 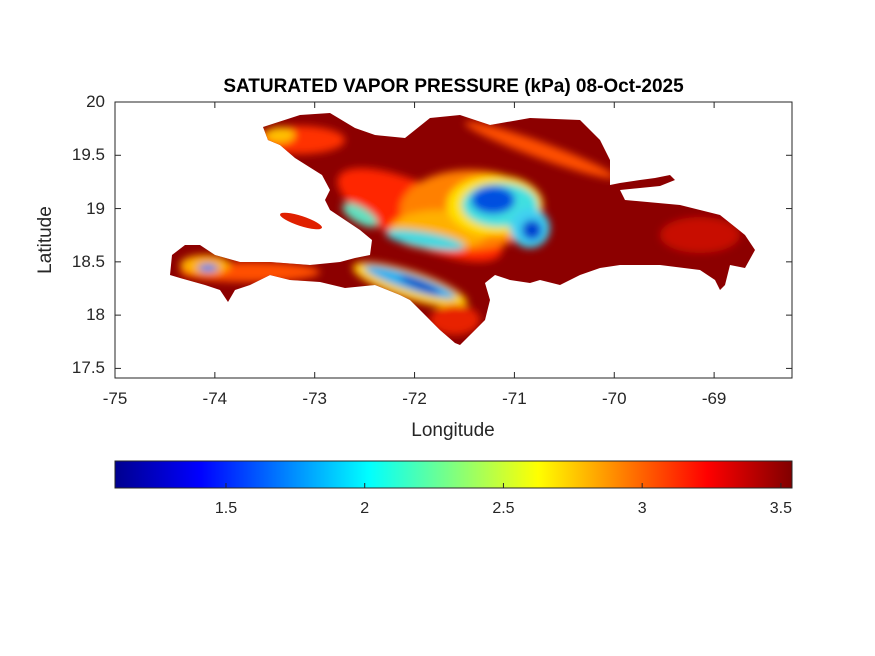 I want to click on y-tick-label: 19.5, so click(x=88, y=155).